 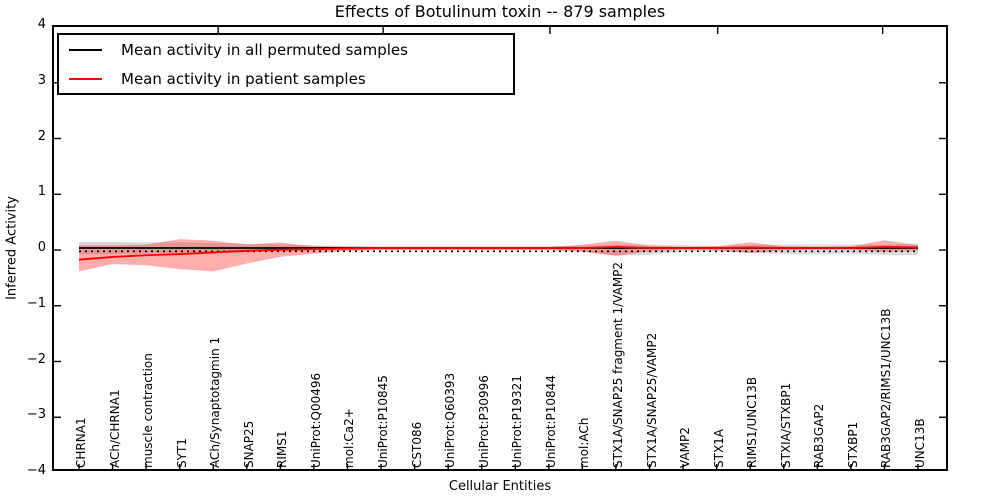 What do you see at coordinates (85, 78) in the screenshot?
I see `patient-line-icon` at bounding box center [85, 78].